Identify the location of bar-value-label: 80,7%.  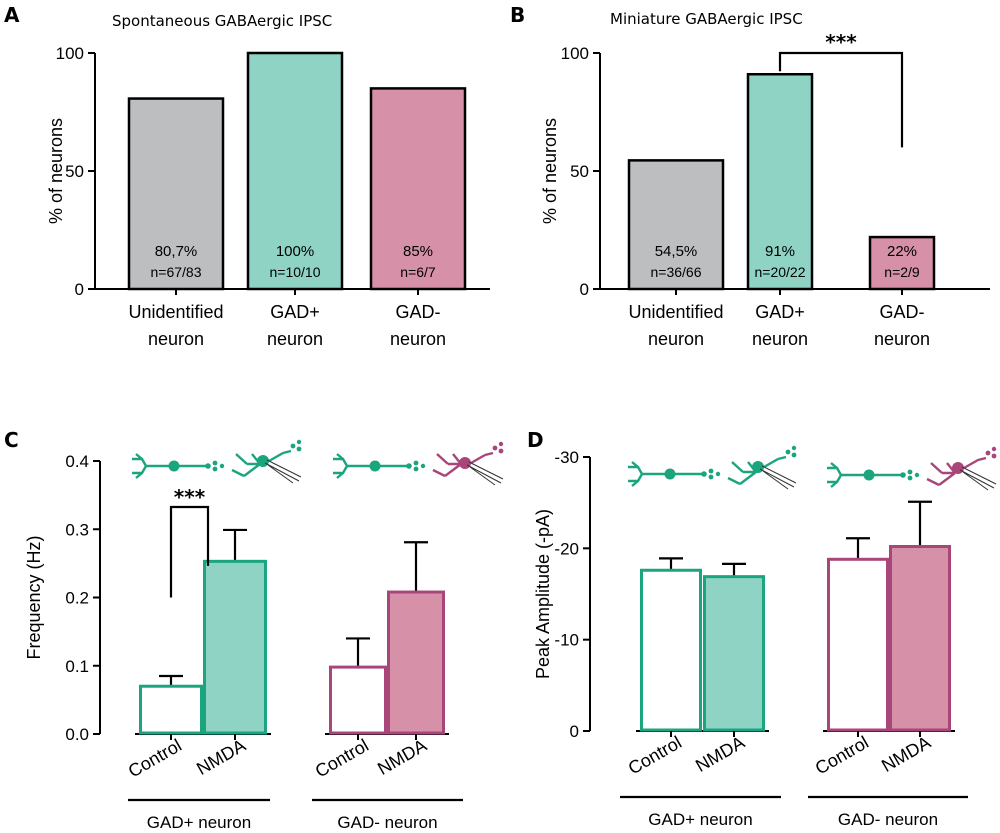
(176, 251).